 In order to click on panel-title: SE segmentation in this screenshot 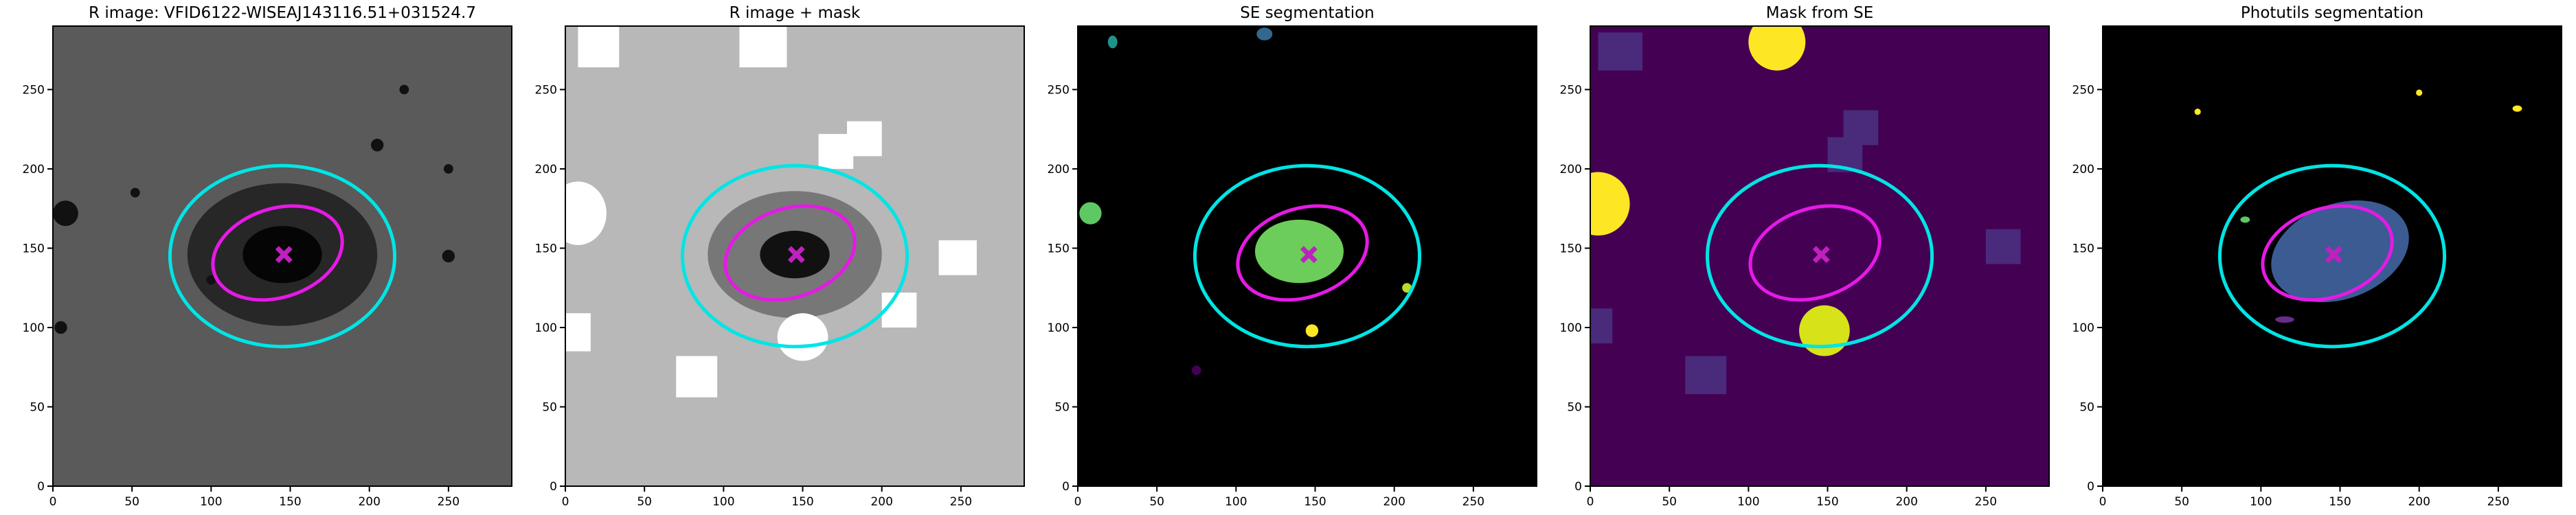, I will do `click(1307, 13)`.